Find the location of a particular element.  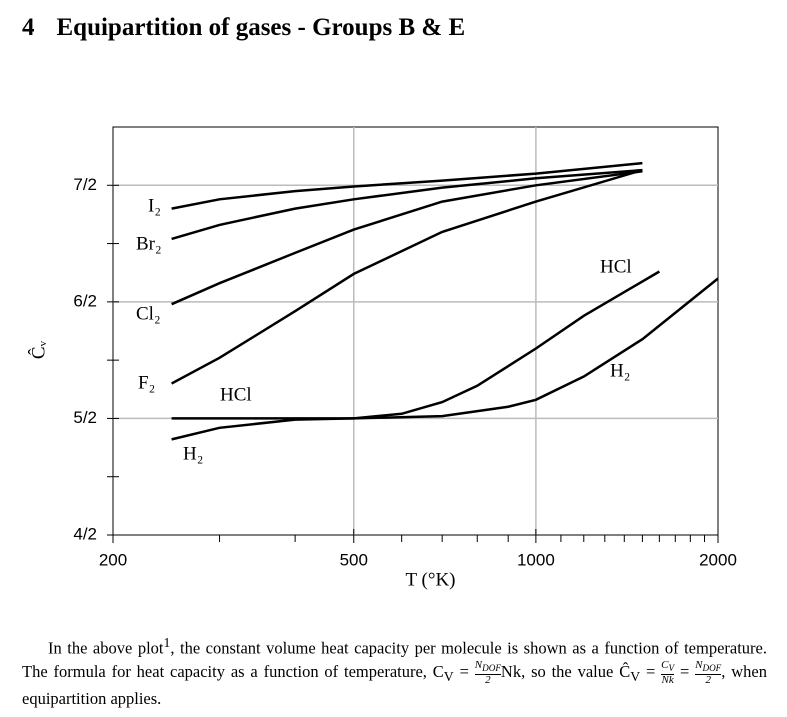

text: Ĉ is located at coordinates (625, 671).